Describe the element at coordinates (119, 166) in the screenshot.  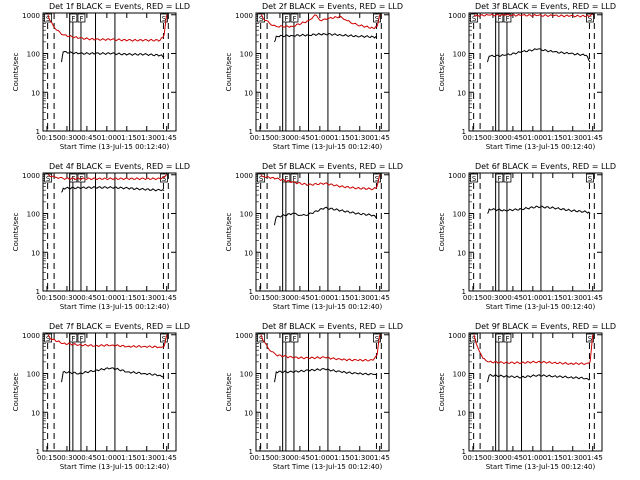
I see `chart-title: Det 4f BLACK = Events, RED = LLD` at that location.